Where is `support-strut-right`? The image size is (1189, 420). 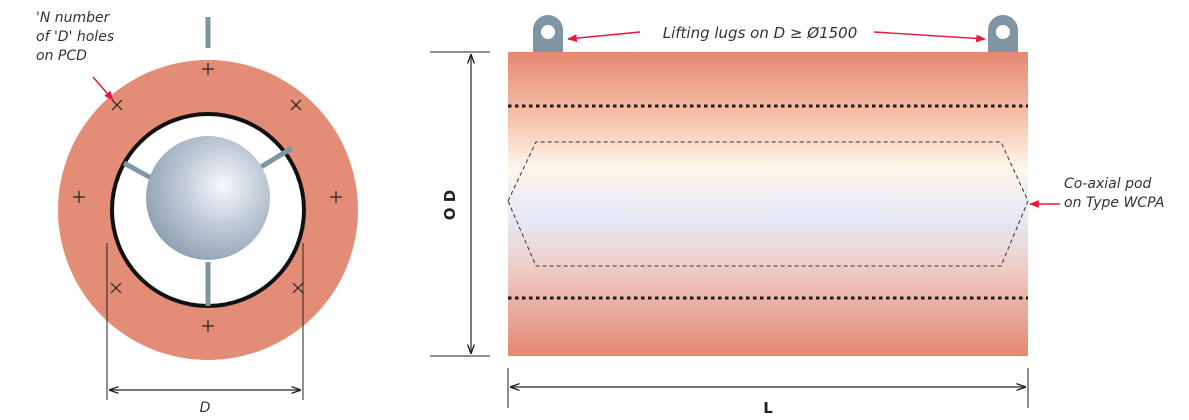
support-strut-right is located at coordinates (274, 159).